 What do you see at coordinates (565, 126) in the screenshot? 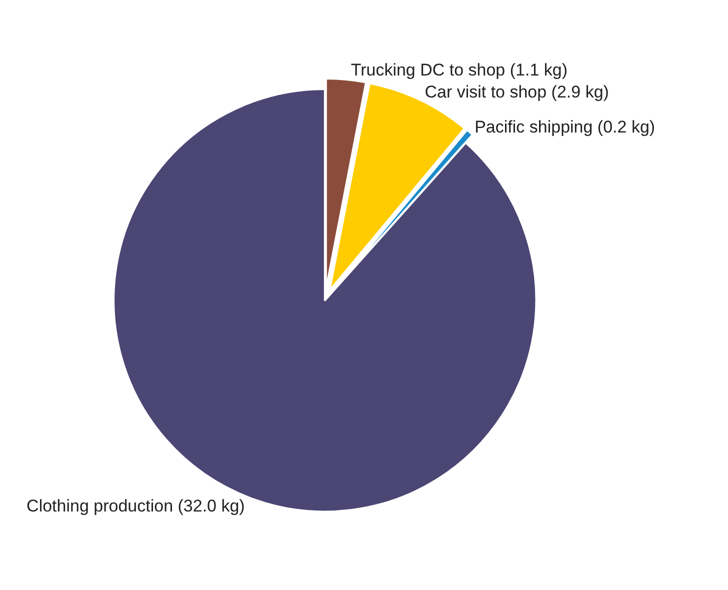
I see `slice-label: Pacific shipping (0.2 kg)` at bounding box center [565, 126].